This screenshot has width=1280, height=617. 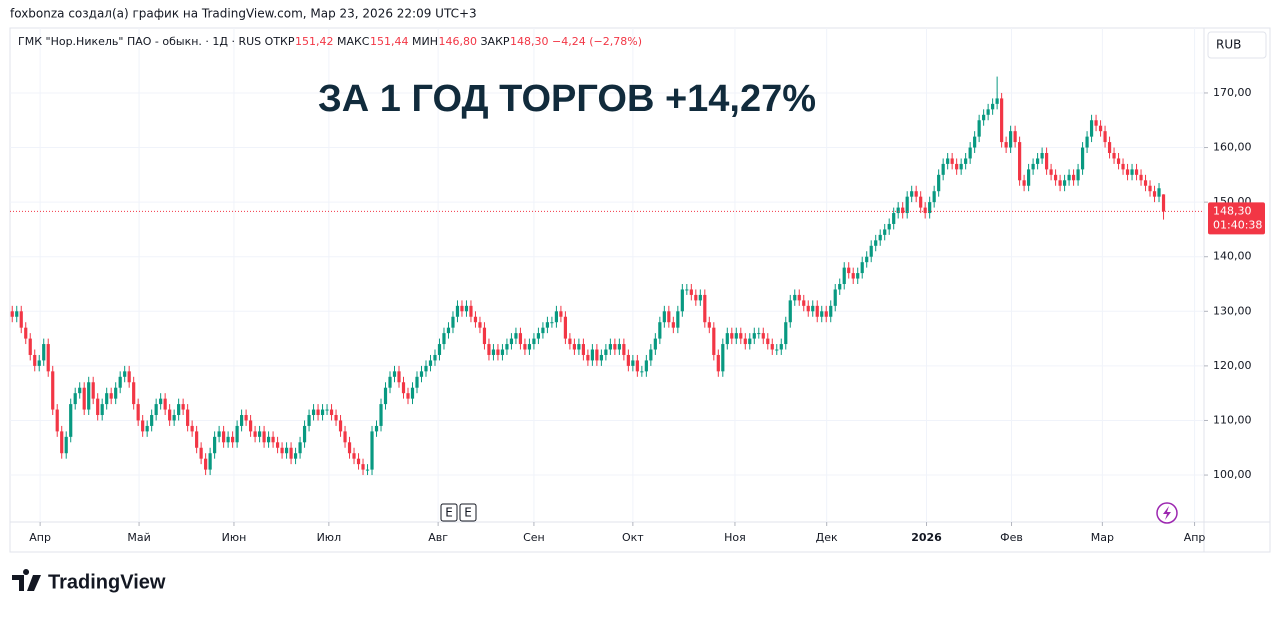 What do you see at coordinates (1232, 365) in the screenshot?
I see `y-tick-label: 120,00` at bounding box center [1232, 365].